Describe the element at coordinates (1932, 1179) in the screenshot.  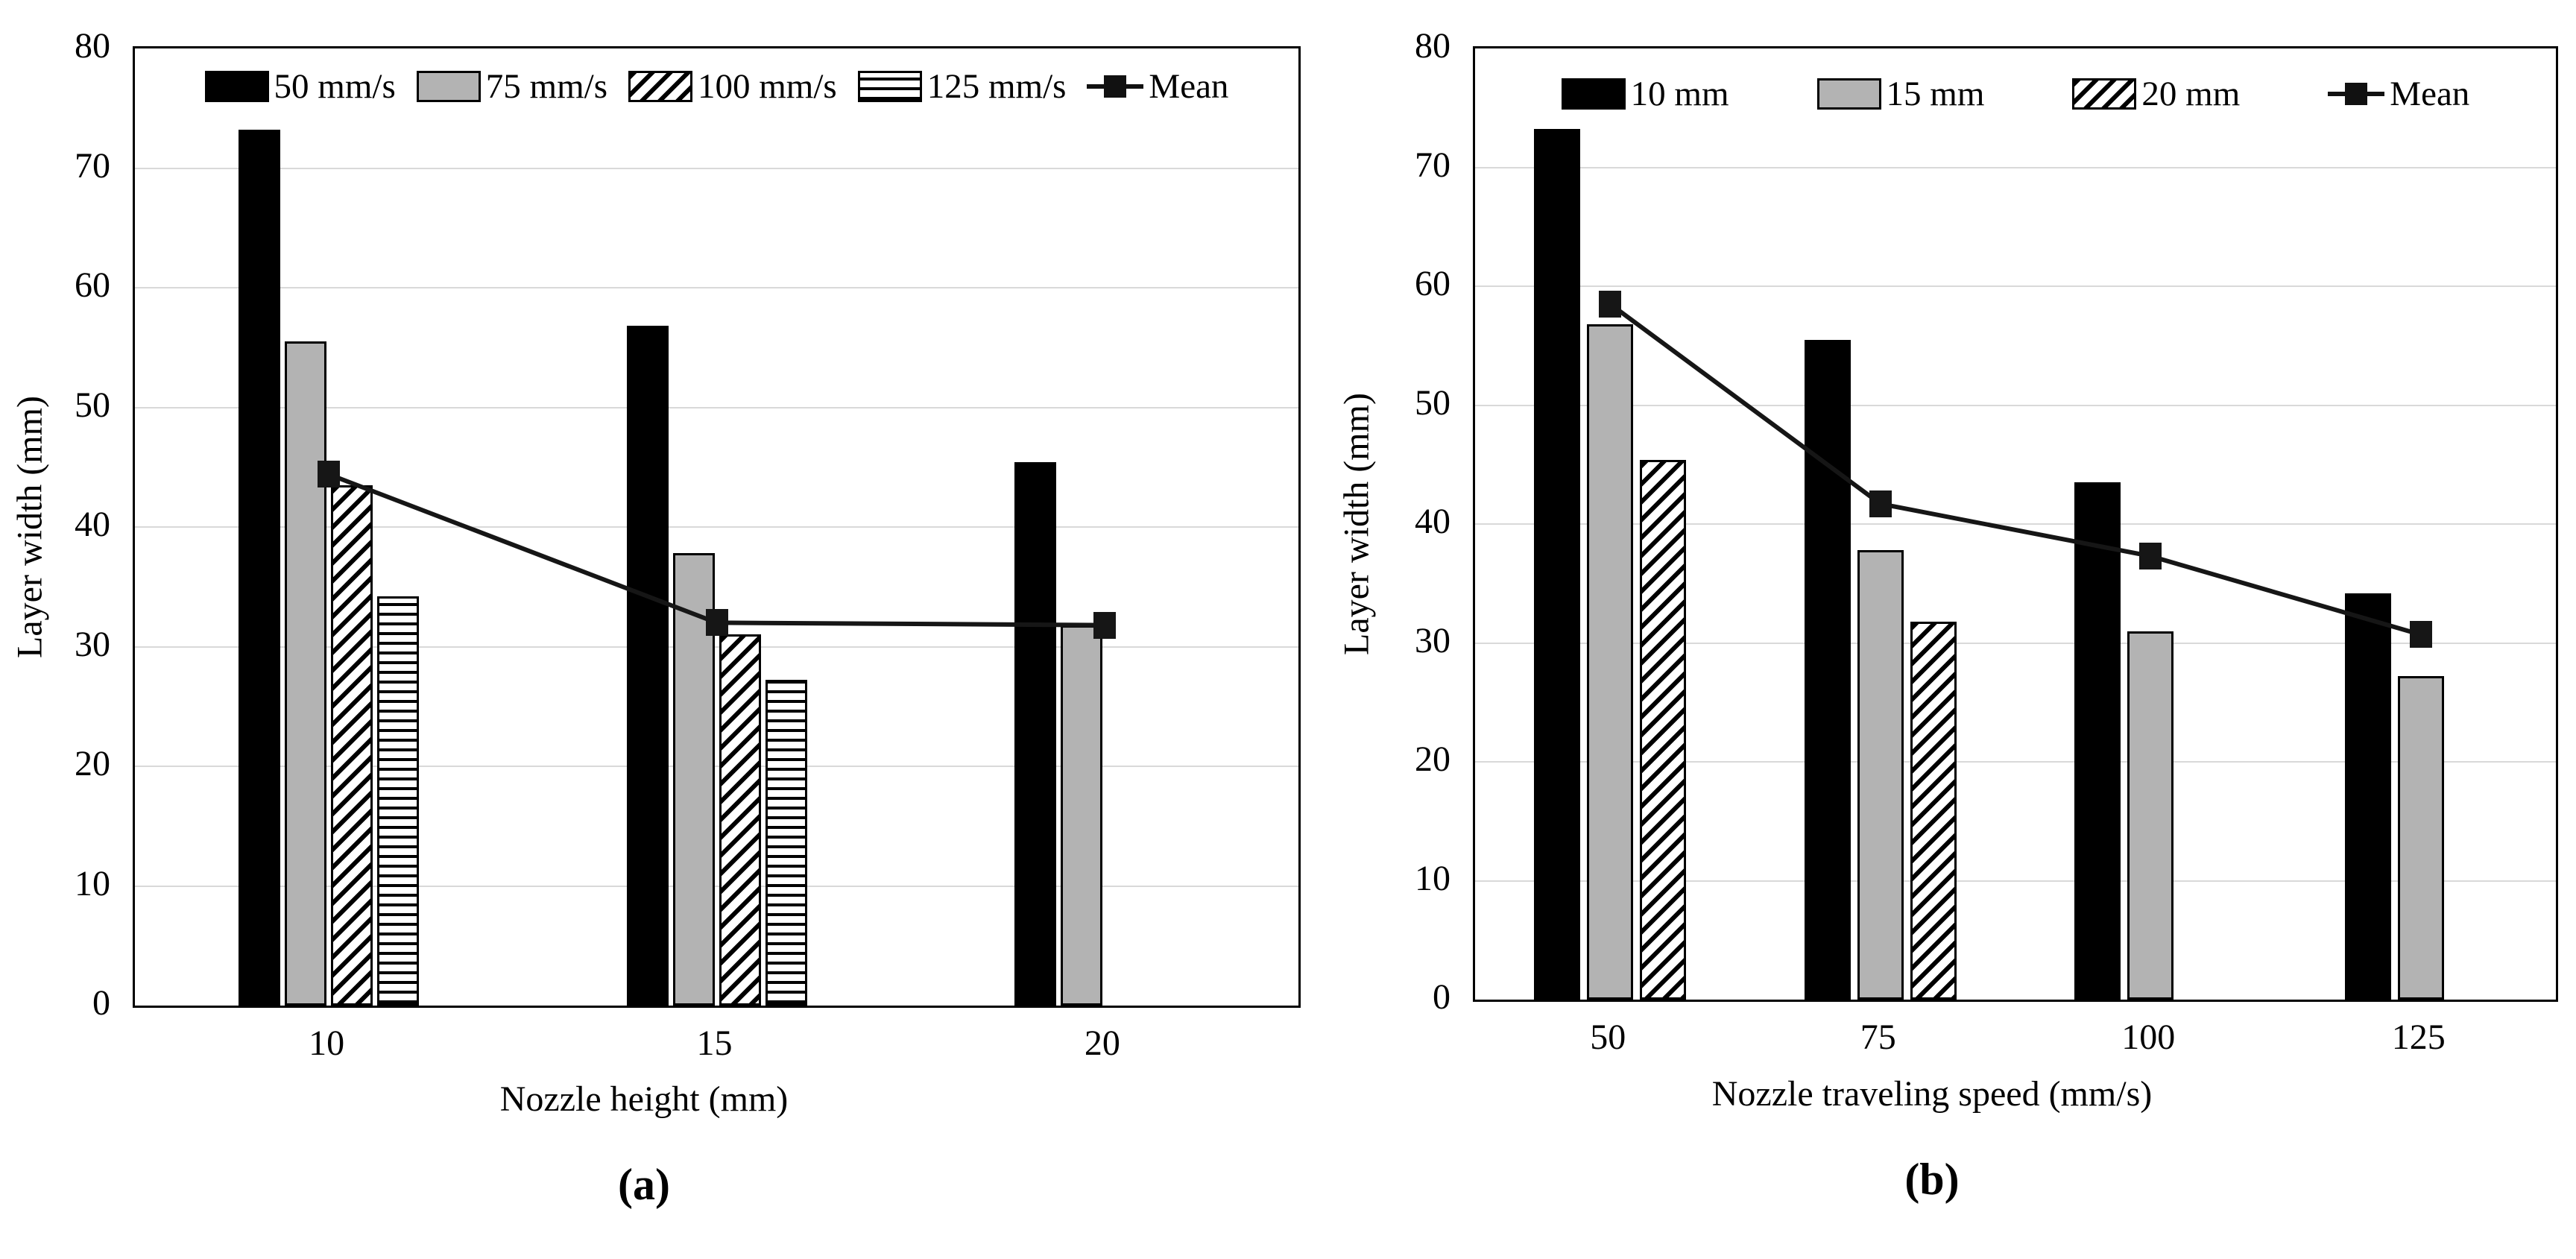
I see `panel-caption: (b)` at that location.